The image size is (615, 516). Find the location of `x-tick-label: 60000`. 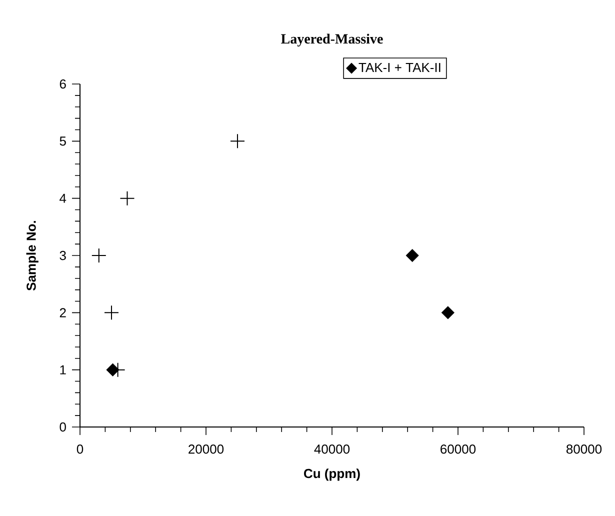

x-tick-label: 60000 is located at coordinates (458, 449).